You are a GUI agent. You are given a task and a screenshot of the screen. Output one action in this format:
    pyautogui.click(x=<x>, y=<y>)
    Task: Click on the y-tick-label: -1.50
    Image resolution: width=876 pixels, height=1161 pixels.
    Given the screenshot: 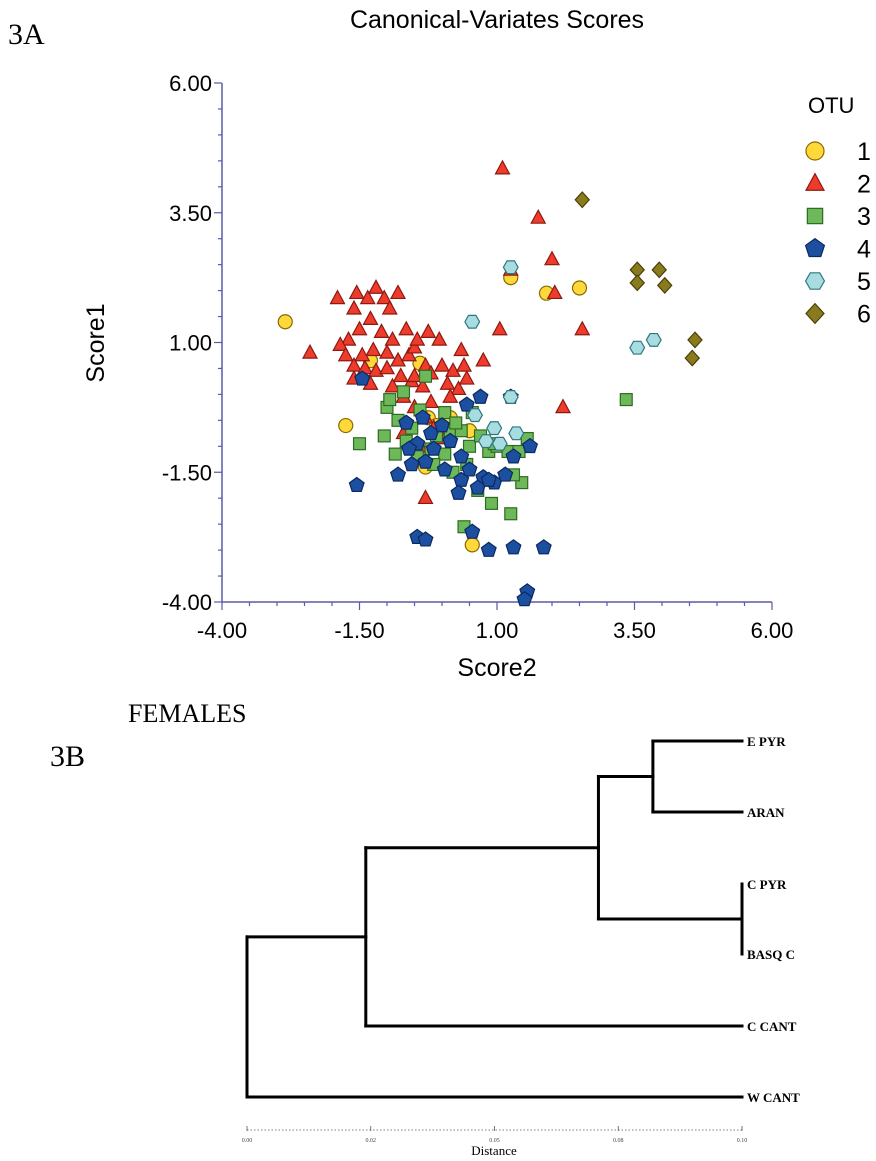 What is the action you would take?
    pyautogui.click(x=187, y=472)
    